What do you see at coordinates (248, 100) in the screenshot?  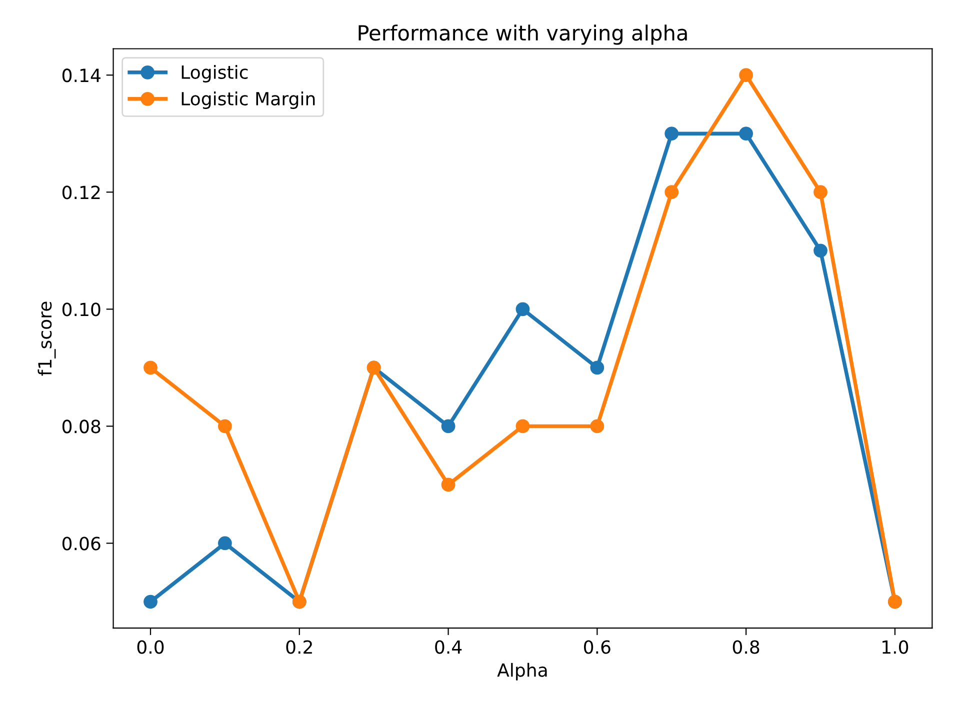 I see `legend-label: Logistic Margin` at bounding box center [248, 100].